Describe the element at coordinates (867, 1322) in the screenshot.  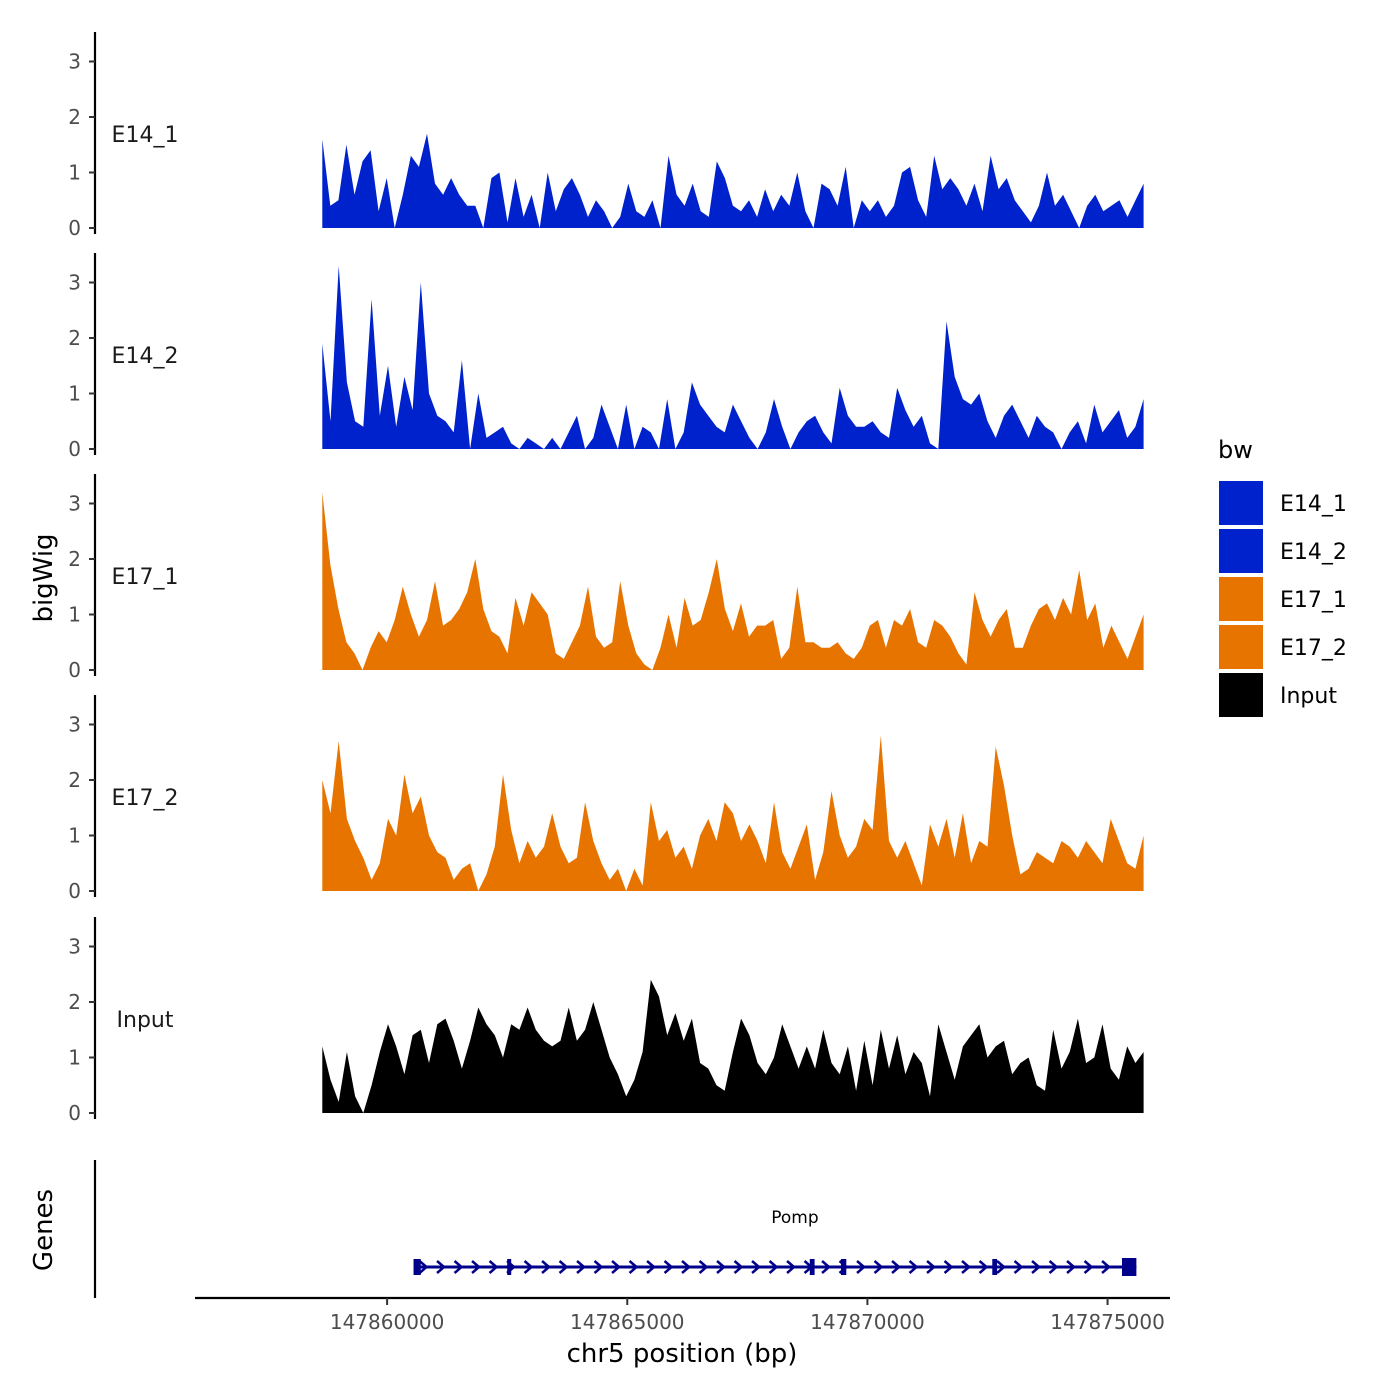
I see `x-tick-label: 147870000` at that location.